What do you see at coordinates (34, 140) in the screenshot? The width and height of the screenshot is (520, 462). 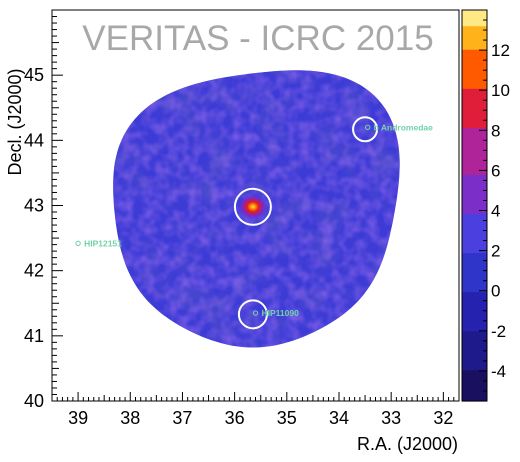 I see `y-tick-label: 44` at bounding box center [34, 140].